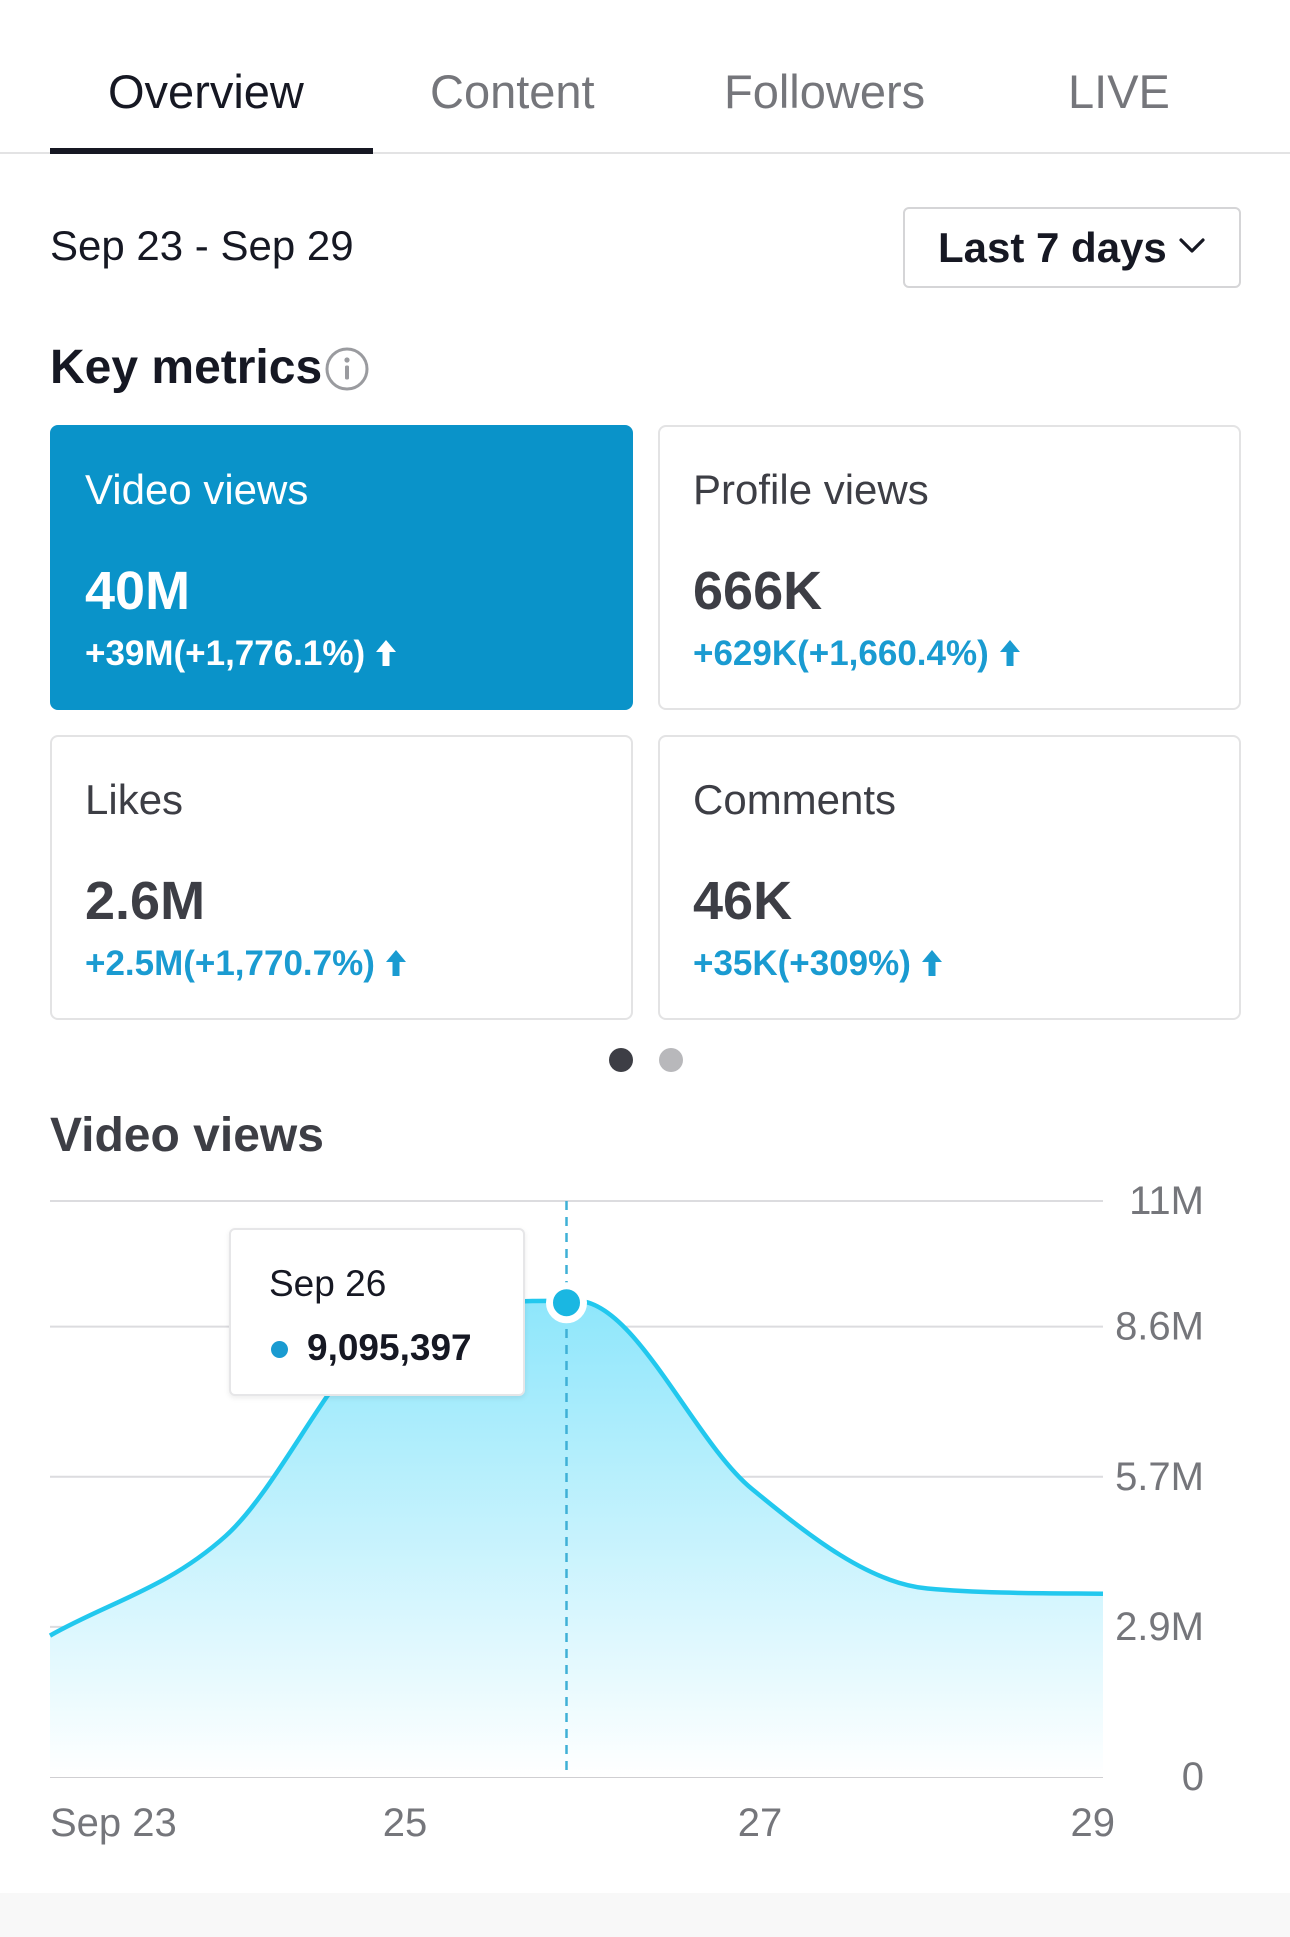 This screenshot has width=1290, height=1937. What do you see at coordinates (186, 367) in the screenshot?
I see `key-metrics-title: Key metrics` at bounding box center [186, 367].